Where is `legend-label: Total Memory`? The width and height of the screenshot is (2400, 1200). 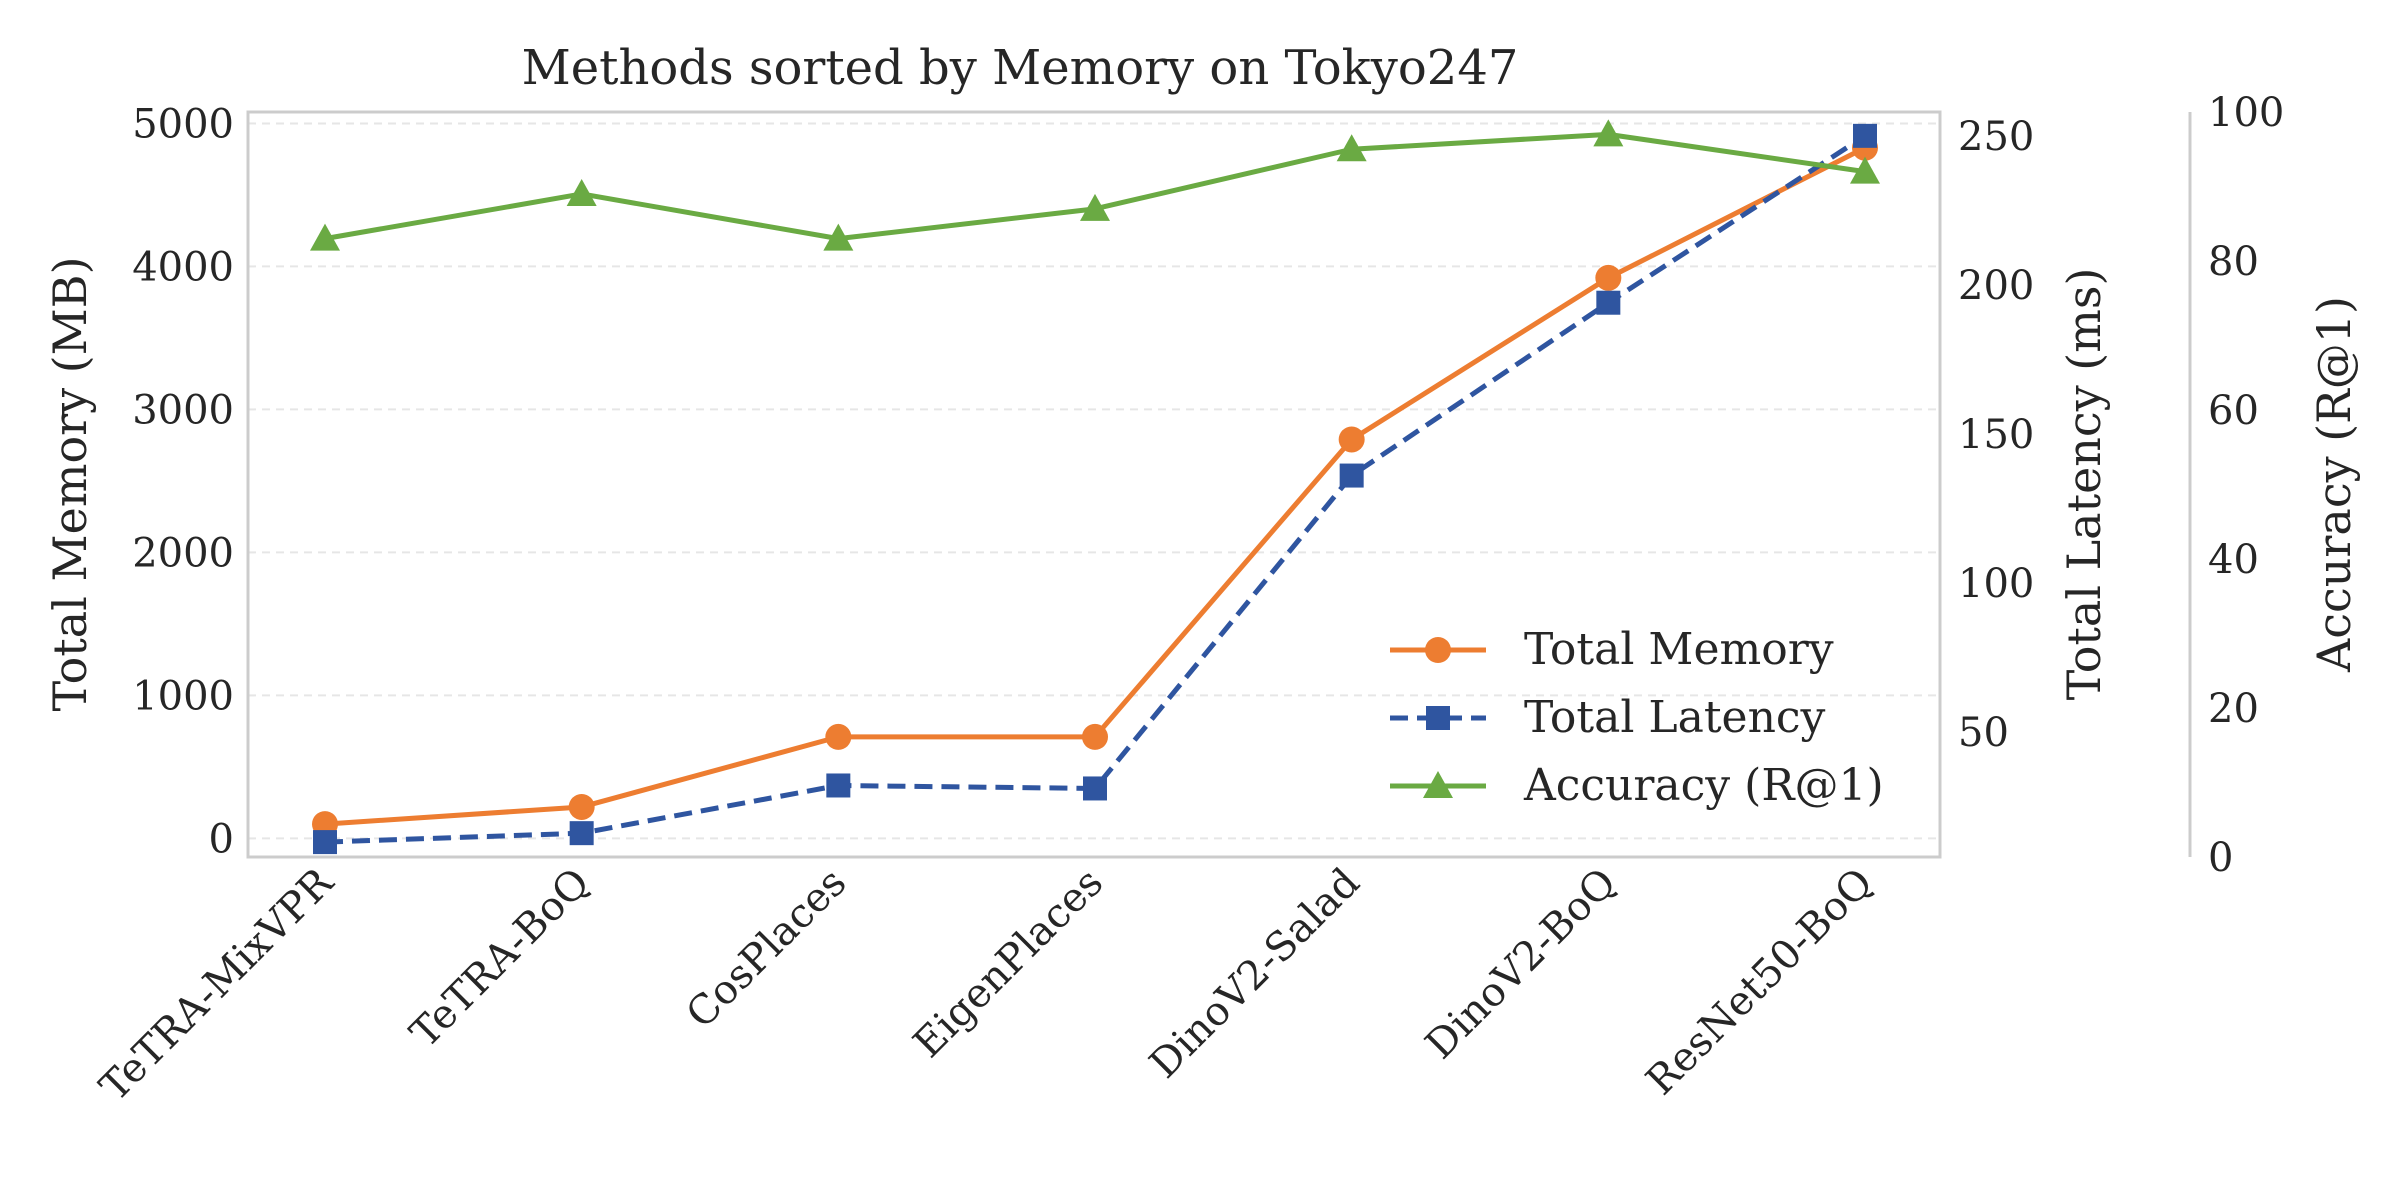
legend-label: Total Memory is located at coordinates (1679, 649).